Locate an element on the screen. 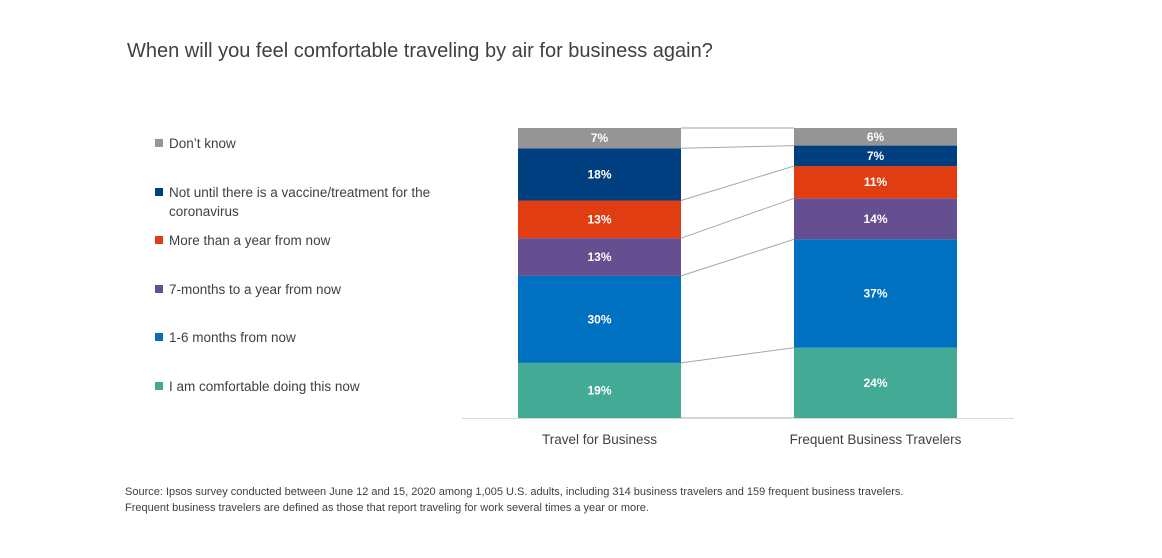  bar-segment-travel-for-business-1-6-months-from-now is located at coordinates (599, 319).